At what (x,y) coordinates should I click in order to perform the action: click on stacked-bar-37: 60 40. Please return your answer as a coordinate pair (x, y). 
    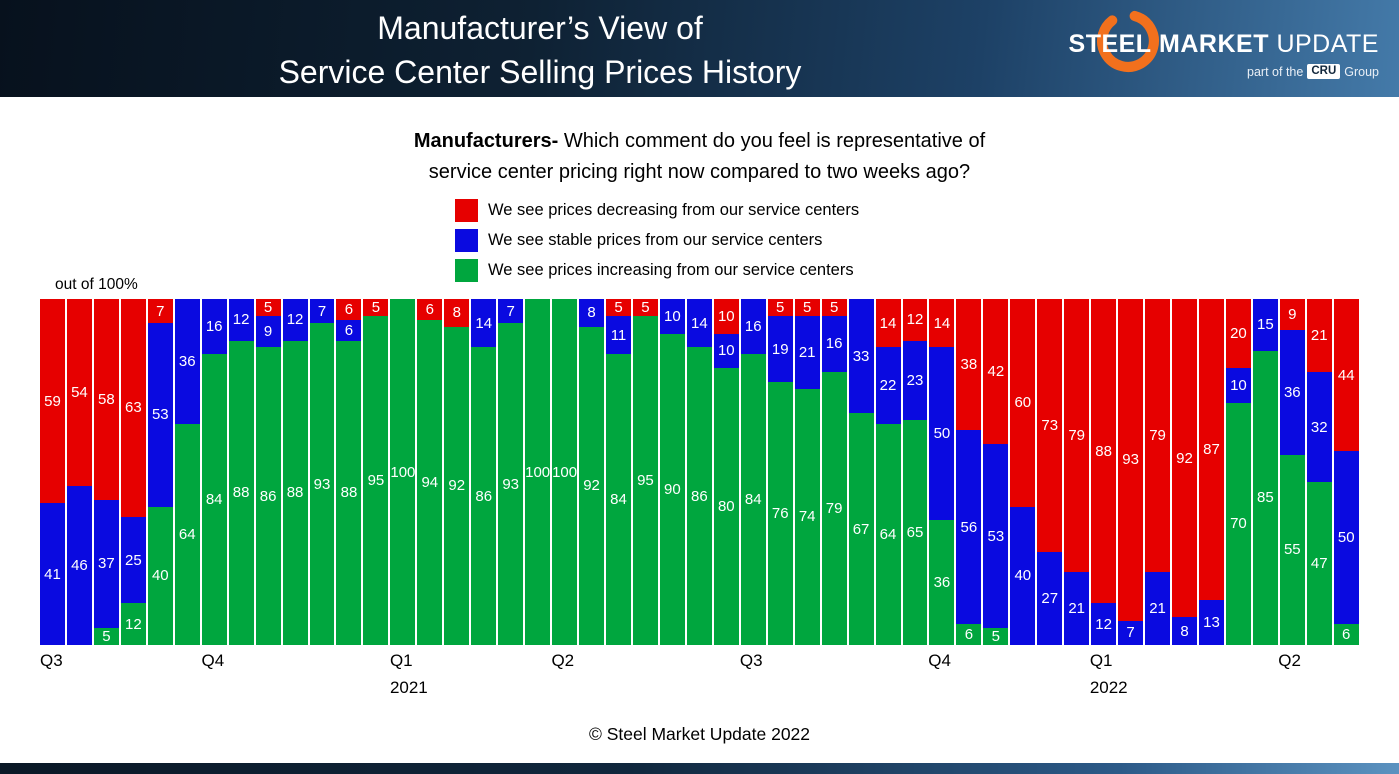
    Looking at the image, I should click on (1023, 472).